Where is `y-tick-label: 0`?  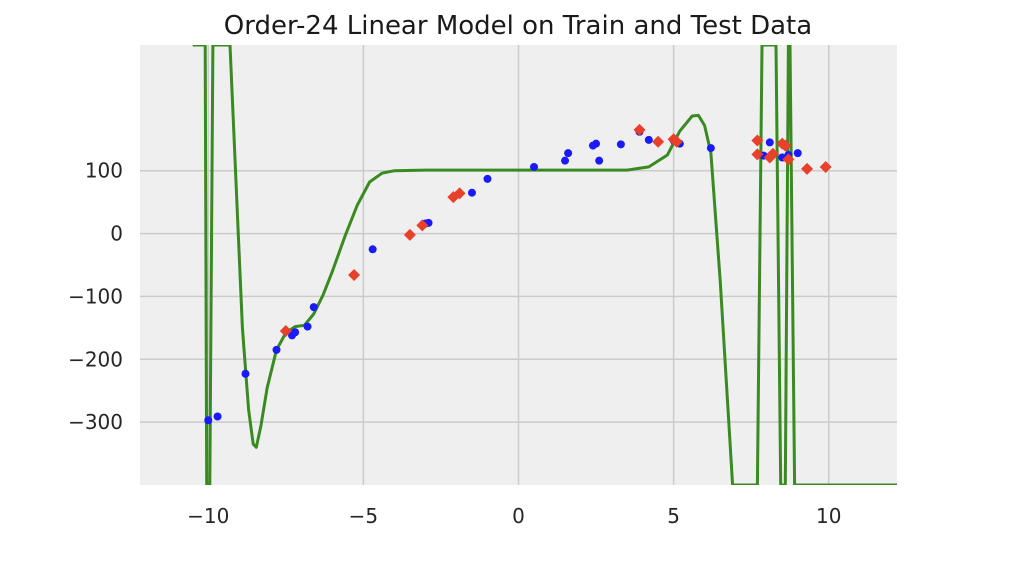 y-tick-label: 0 is located at coordinates (116, 234).